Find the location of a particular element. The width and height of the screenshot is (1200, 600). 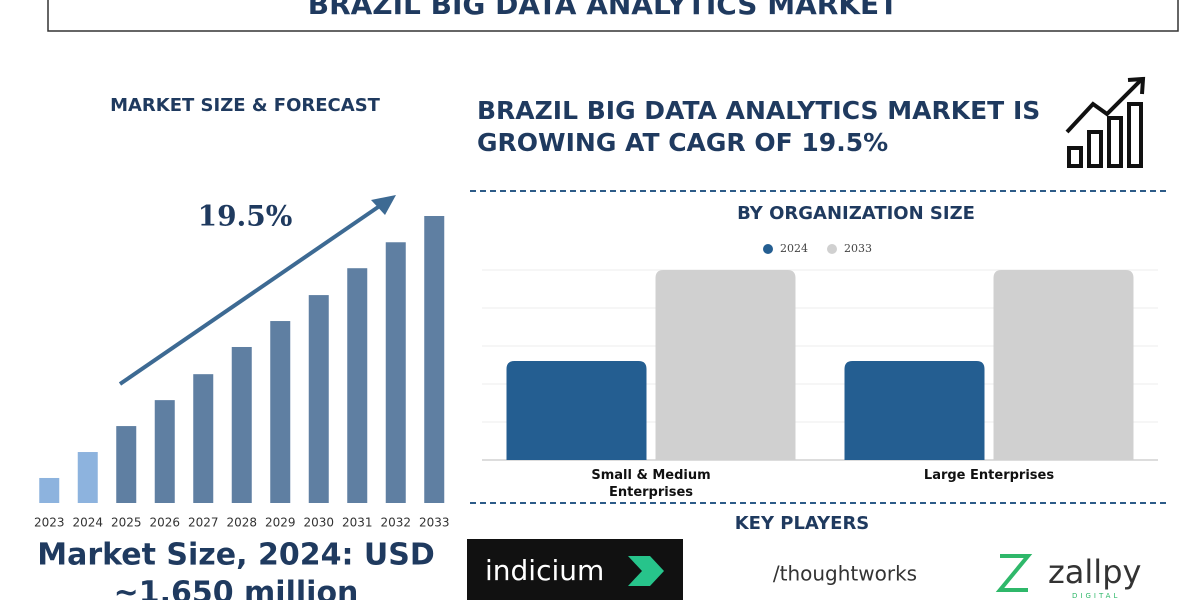

key-players-title: KEY PLAYERS is located at coordinates (802, 523).